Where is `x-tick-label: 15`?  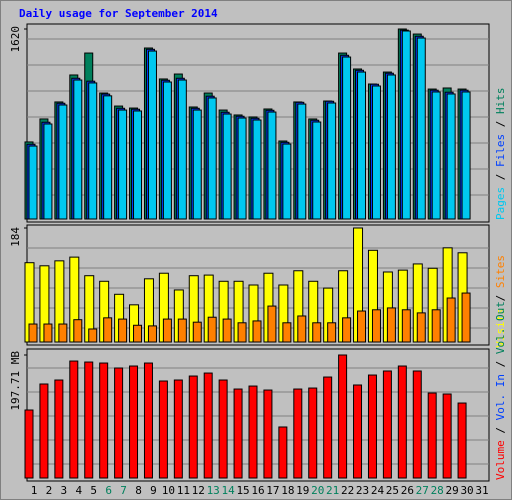 x-tick-label: 15 is located at coordinates (242, 490).